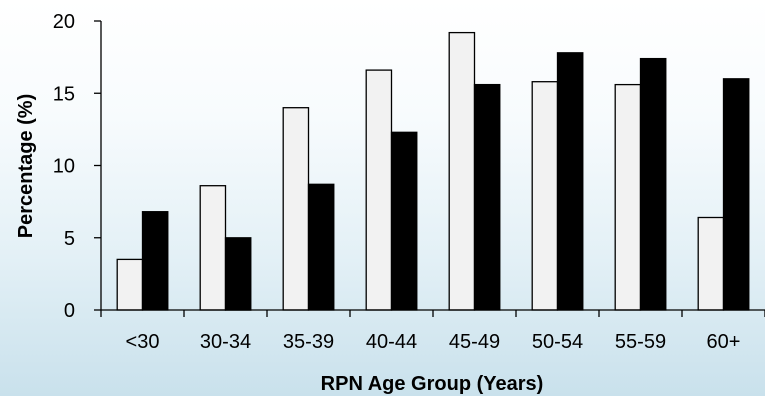 The image size is (765, 396). Describe the element at coordinates (432, 384) in the screenshot. I see `x-axis-title: RPN Age Group (Years)` at that location.